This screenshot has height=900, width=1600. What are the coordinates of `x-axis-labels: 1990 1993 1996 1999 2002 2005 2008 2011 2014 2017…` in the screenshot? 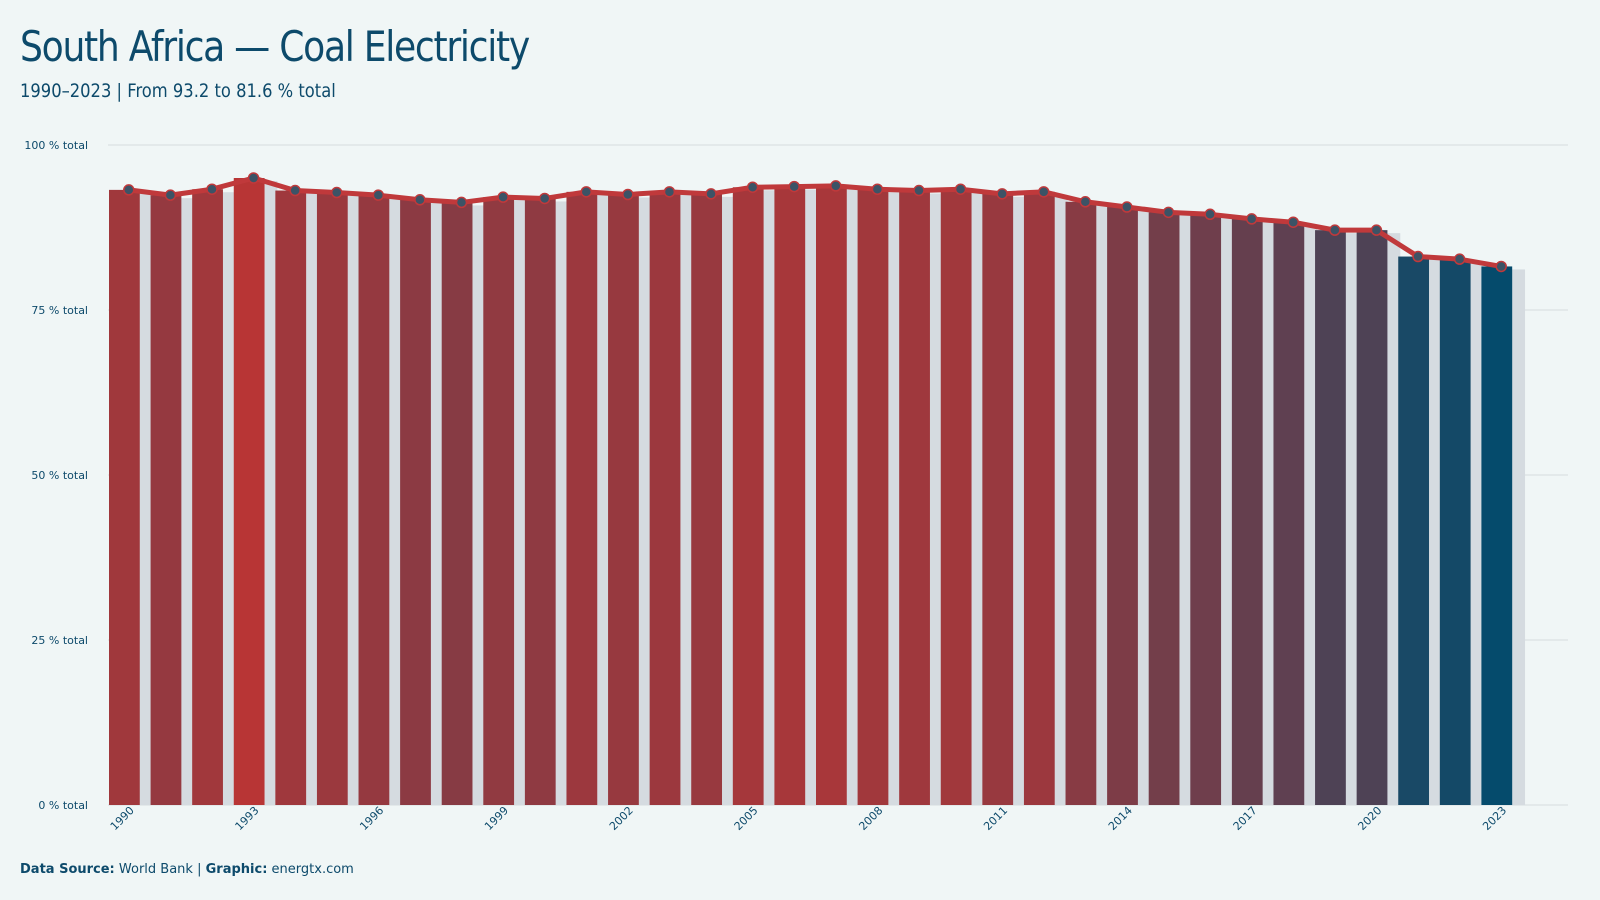 It's located at (808, 818).